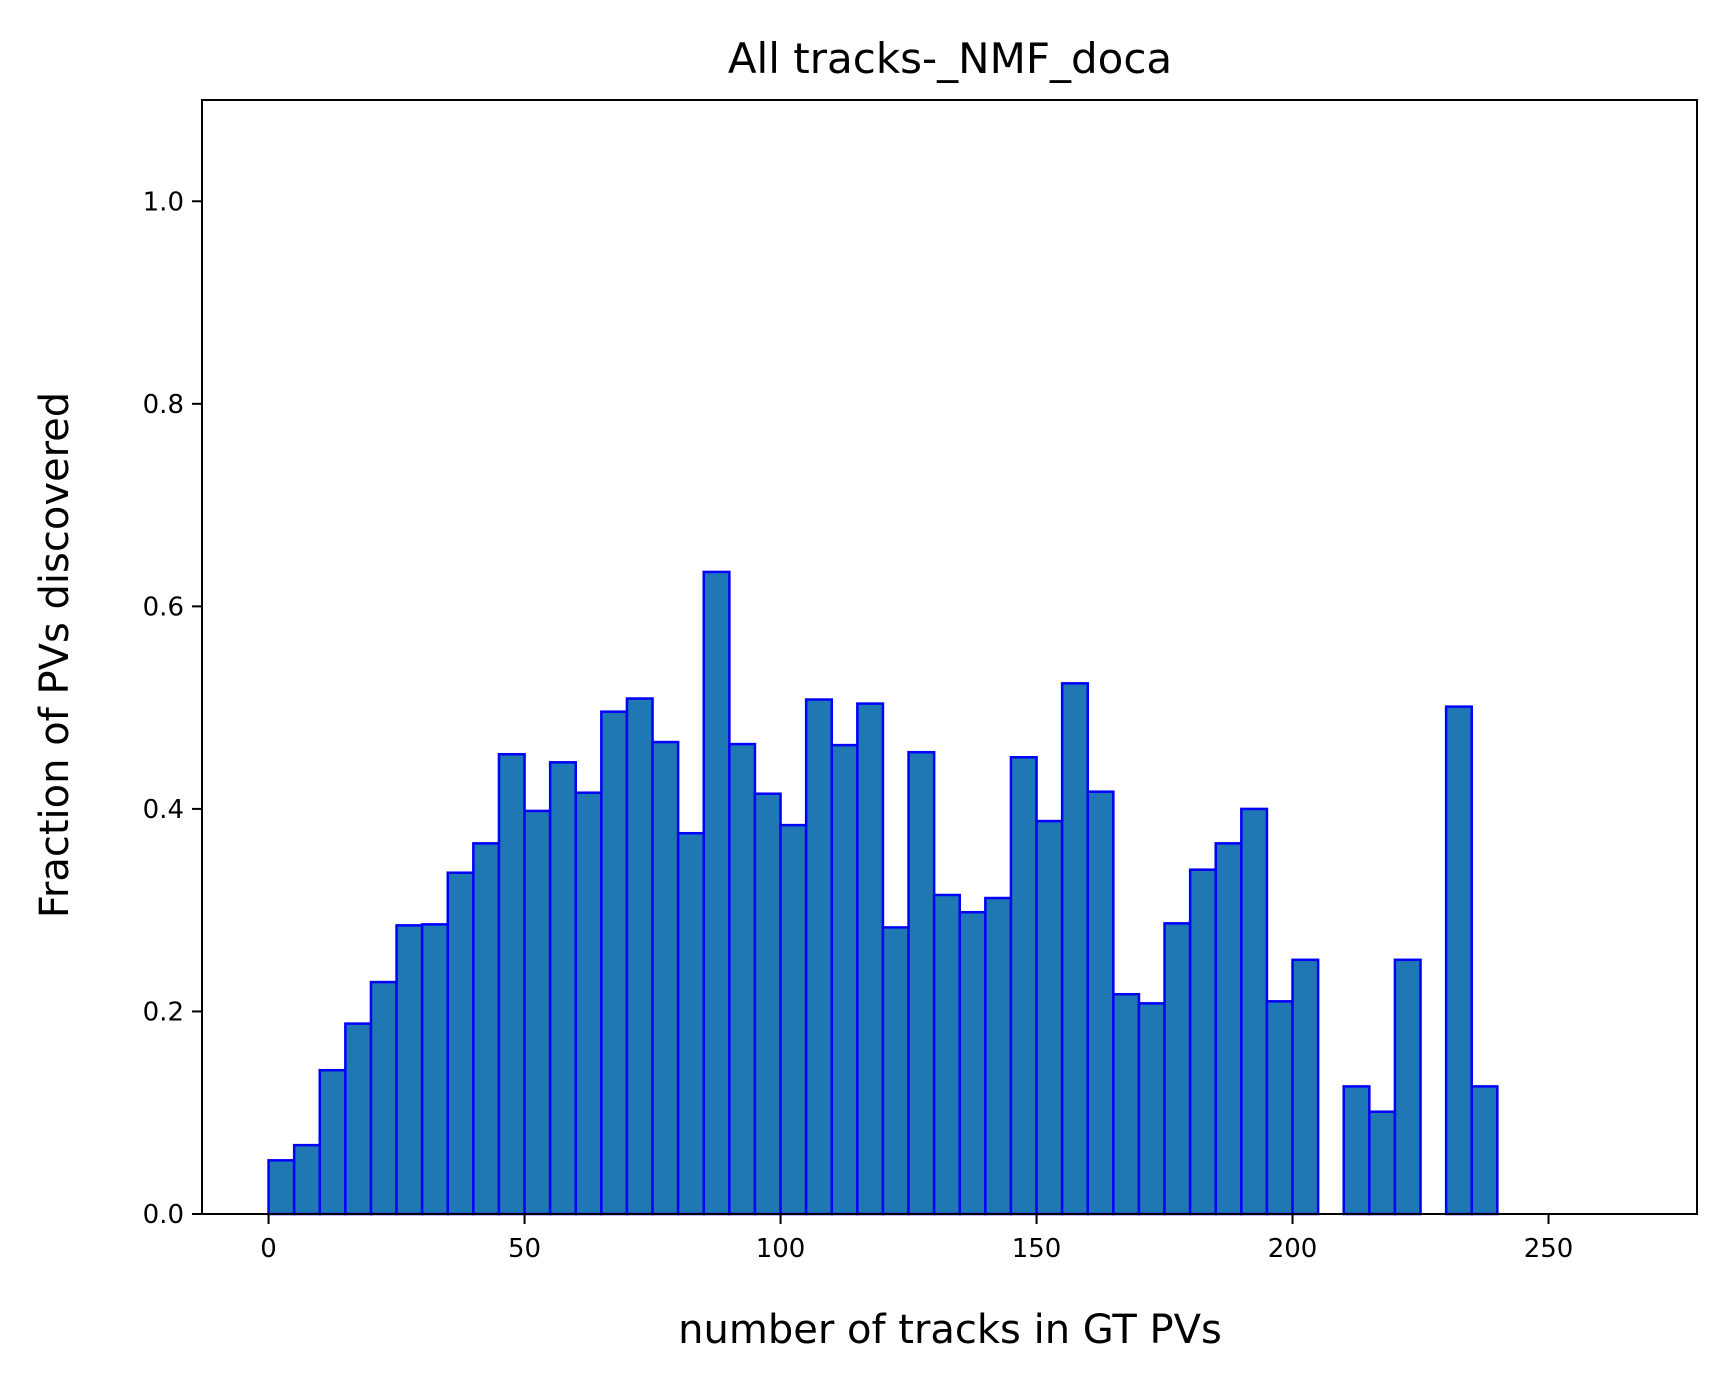  What do you see at coordinates (55, 655) in the screenshot?
I see `y-axis-label: Fraction of PVs discovered` at bounding box center [55, 655].